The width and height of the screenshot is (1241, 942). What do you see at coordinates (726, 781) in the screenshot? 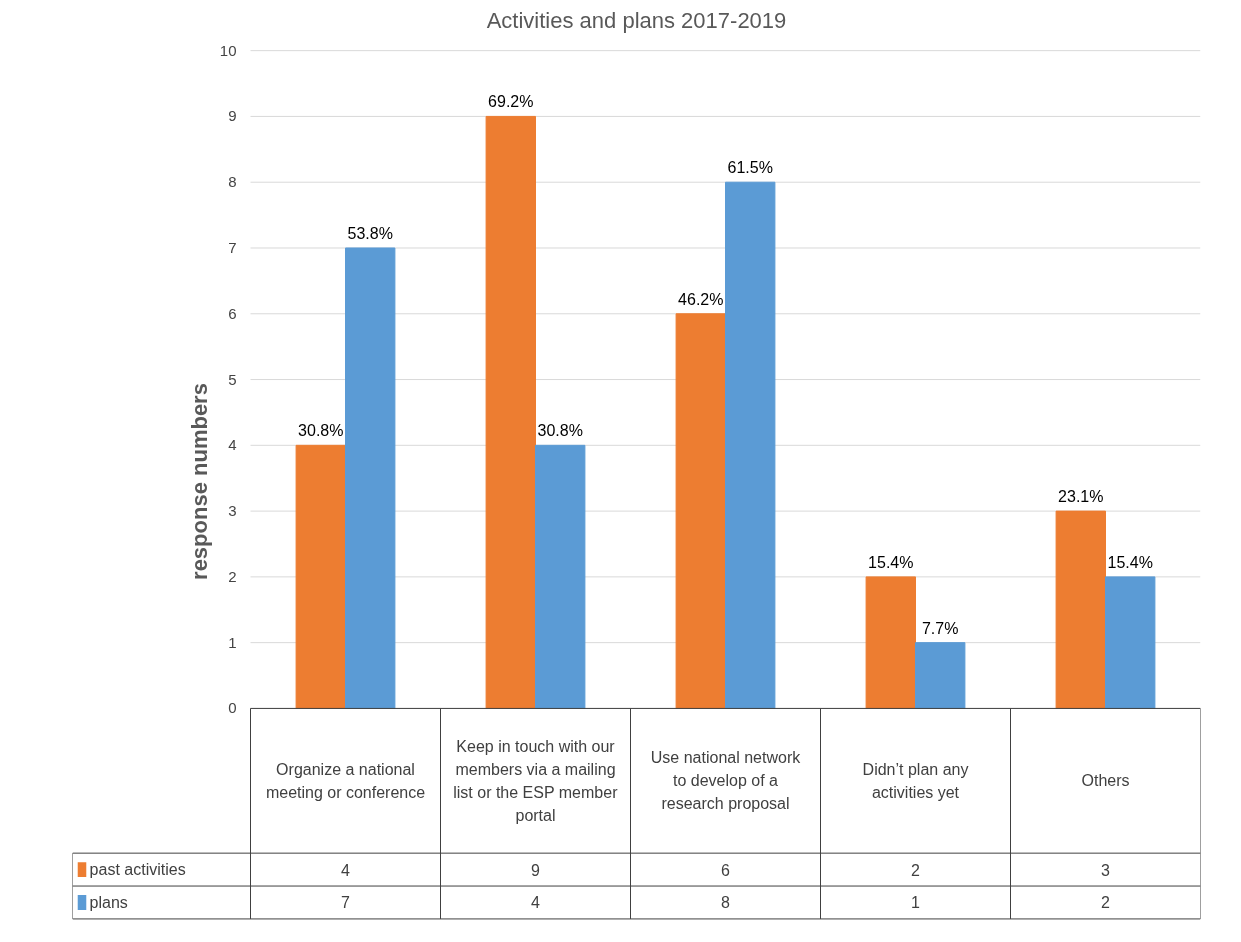
I see `x-tick-label: Use national network to develop of a research proposal` at bounding box center [726, 781].